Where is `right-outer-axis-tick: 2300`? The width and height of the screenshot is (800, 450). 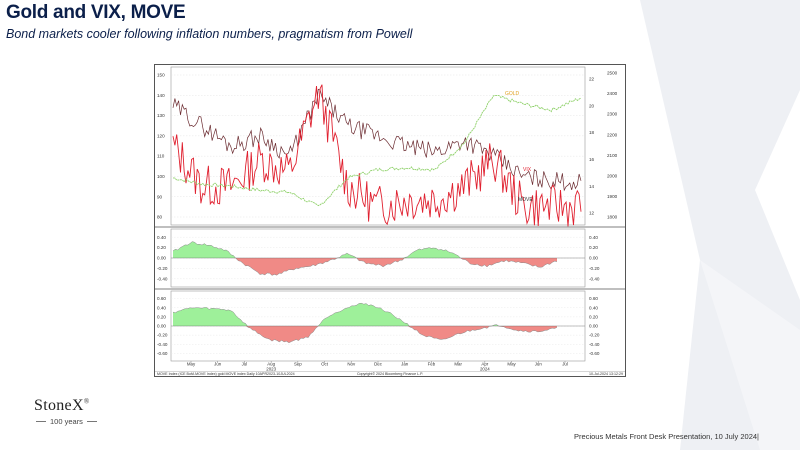
right-outer-axis-tick: 2300 is located at coordinates (612, 114).